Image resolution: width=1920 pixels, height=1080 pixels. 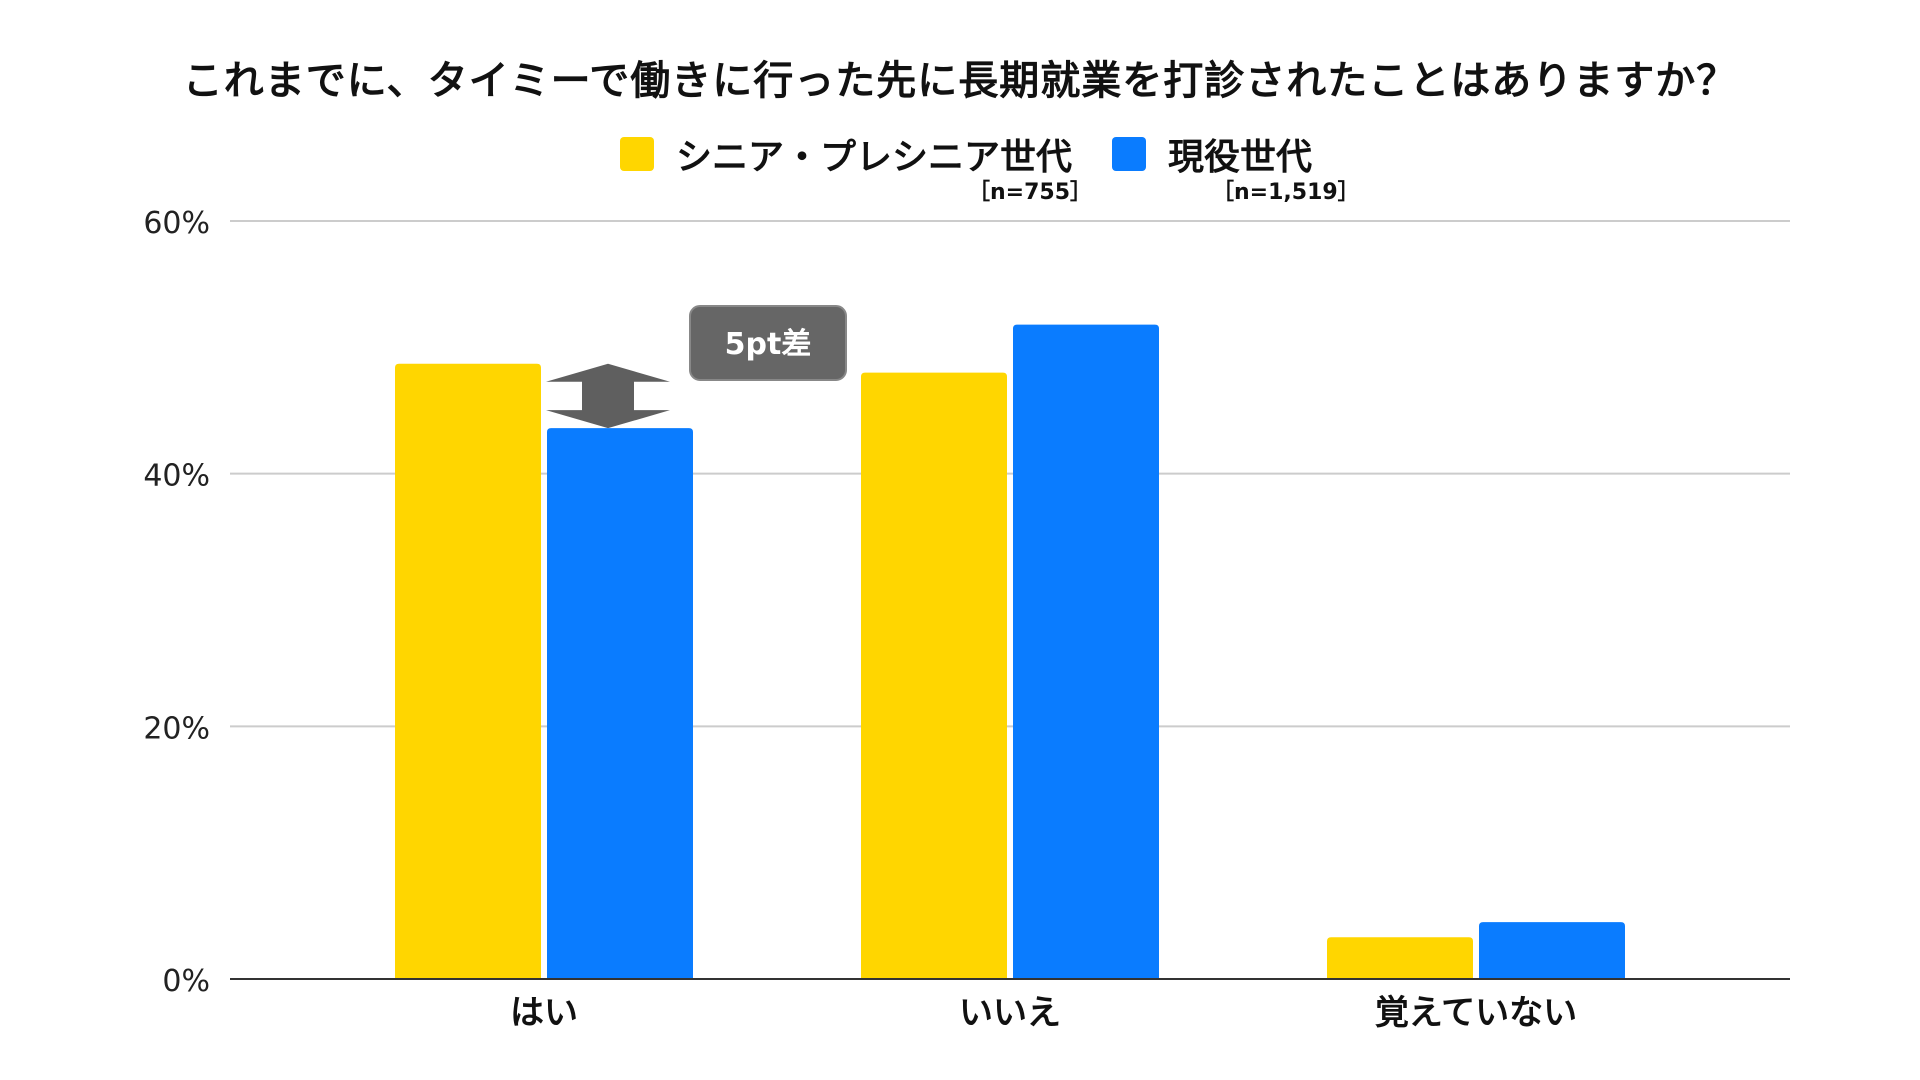 I want to click on legend-item-working: 現役世代, so click(x=1212, y=154).